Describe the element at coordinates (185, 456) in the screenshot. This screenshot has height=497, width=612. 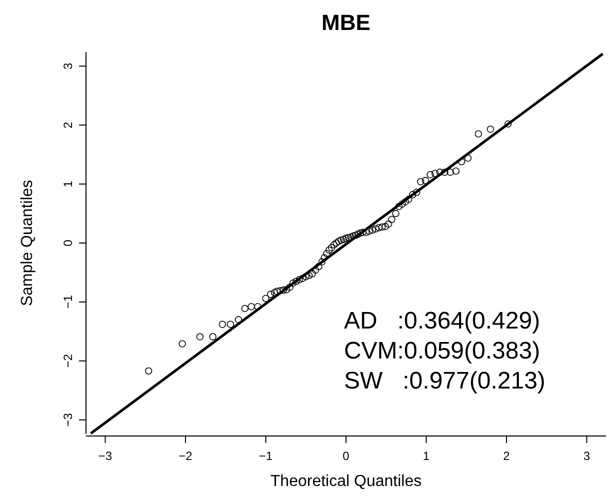
I see `x-tick-label: −2` at that location.